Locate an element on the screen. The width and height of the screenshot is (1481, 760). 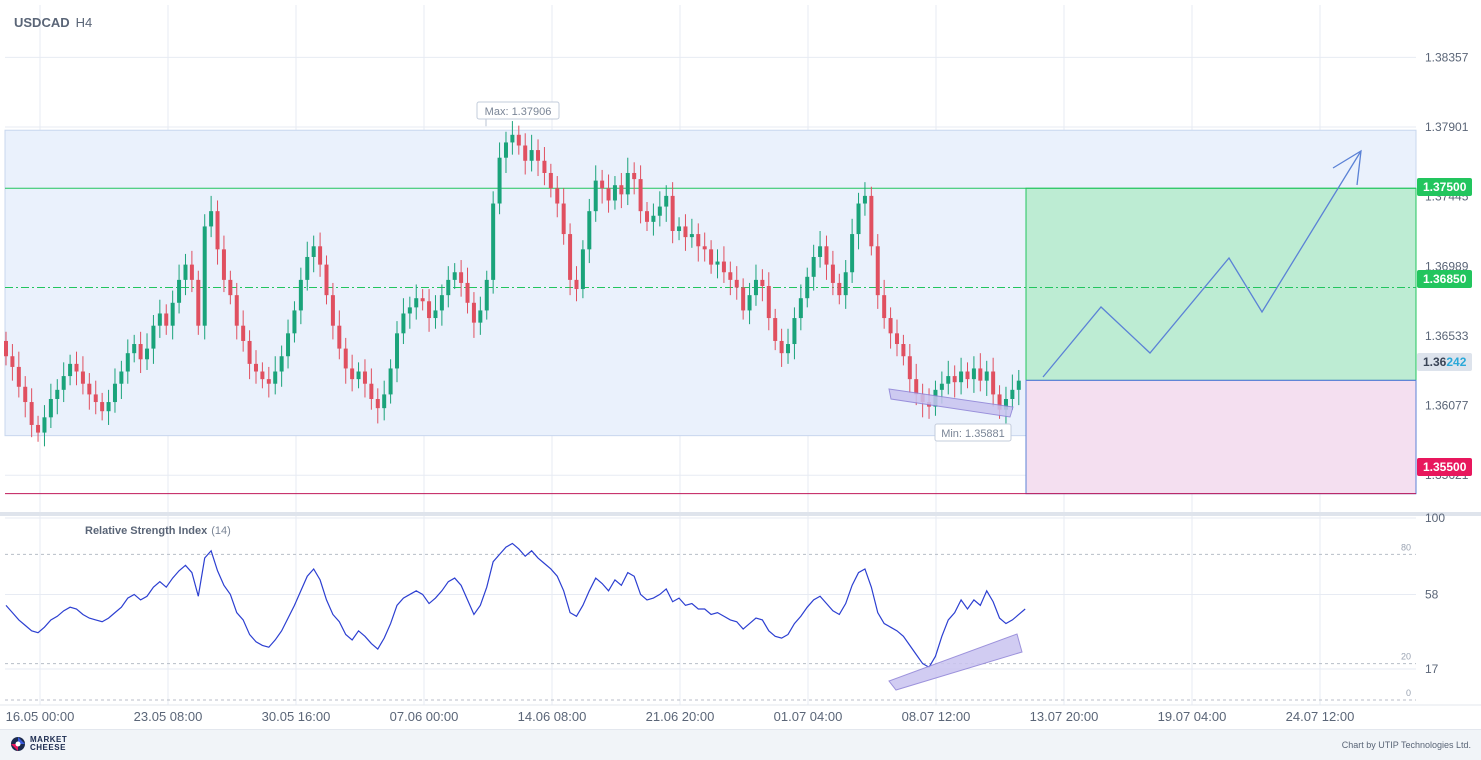
time-axis-tick: 14.06 08:00 is located at coordinates (552, 716).